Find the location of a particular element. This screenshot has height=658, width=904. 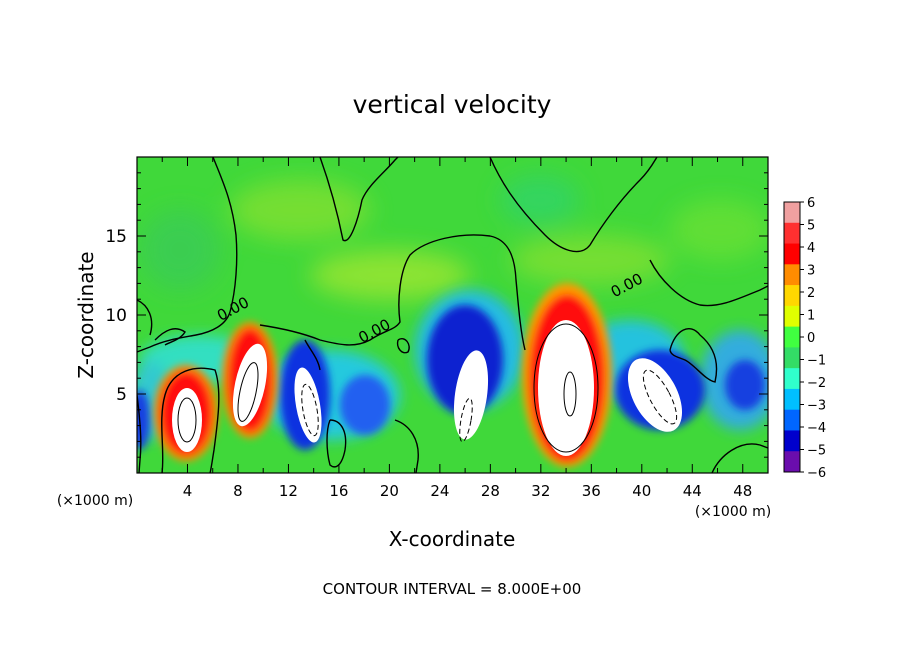

x-axis-label: X-coordinate is located at coordinates (452, 539).